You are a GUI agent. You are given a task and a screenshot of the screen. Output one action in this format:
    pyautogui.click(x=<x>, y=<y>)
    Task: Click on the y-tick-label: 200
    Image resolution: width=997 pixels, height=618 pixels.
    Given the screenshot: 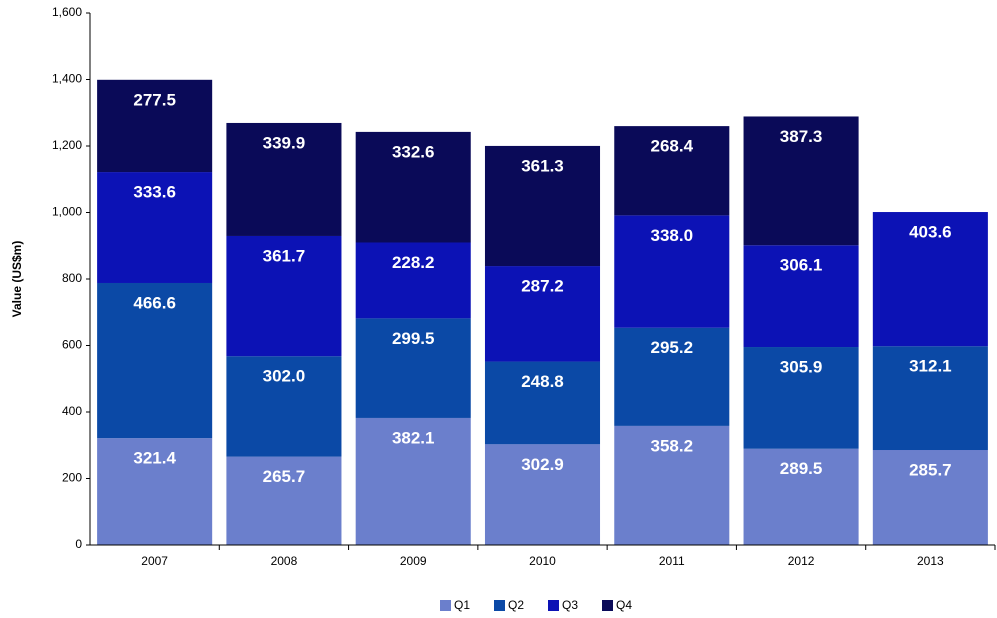 What is the action you would take?
    pyautogui.click(x=72, y=478)
    